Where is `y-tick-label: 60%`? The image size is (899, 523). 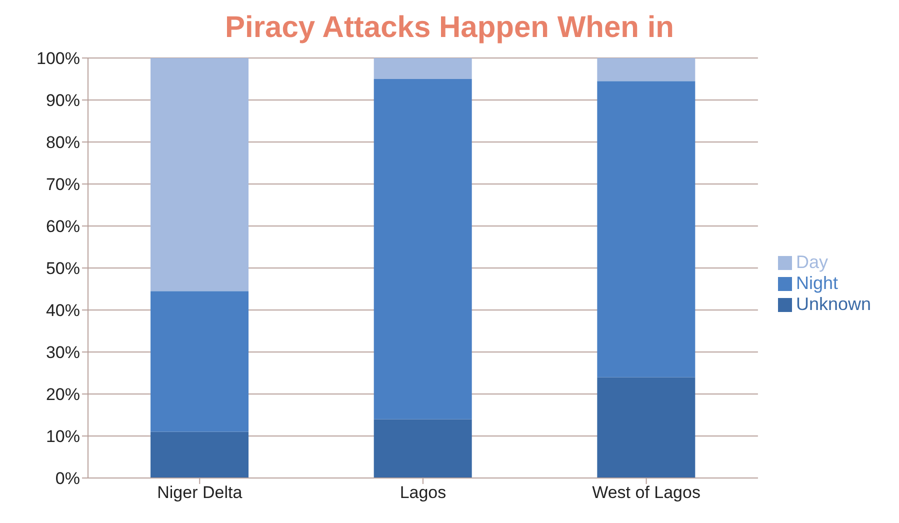
y-tick-label: 60% is located at coordinates (63, 226).